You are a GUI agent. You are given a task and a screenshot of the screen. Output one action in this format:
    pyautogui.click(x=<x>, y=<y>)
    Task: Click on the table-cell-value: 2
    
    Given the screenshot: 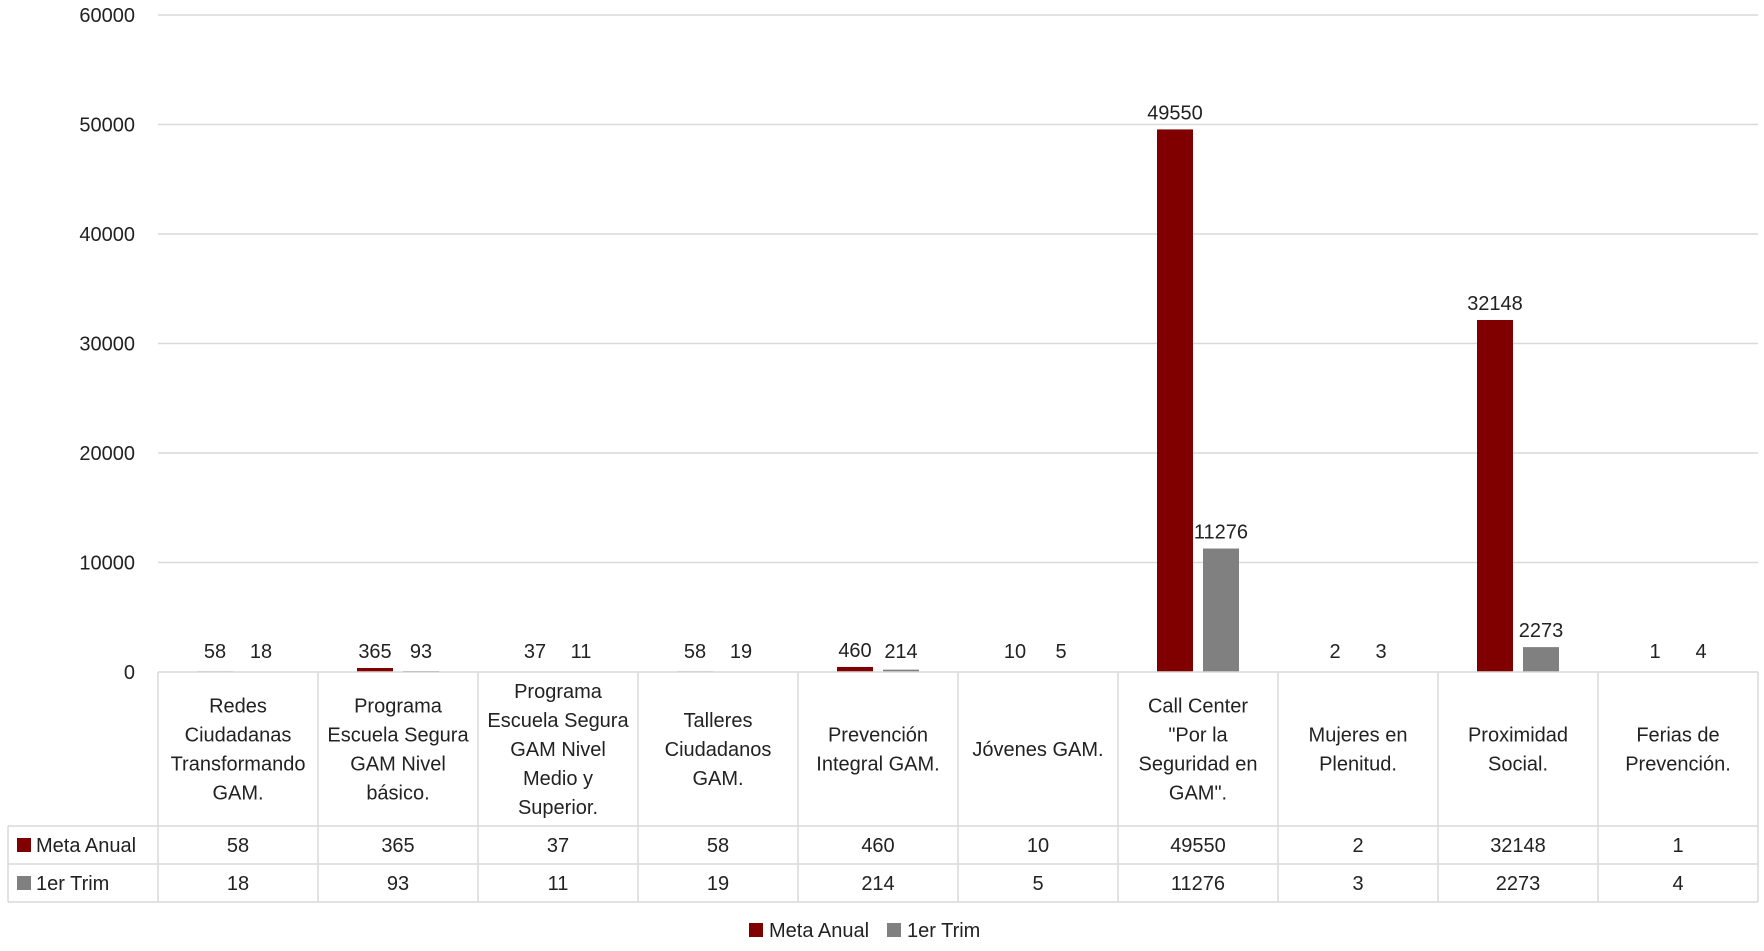 What is the action you would take?
    pyautogui.click(x=1357, y=846)
    